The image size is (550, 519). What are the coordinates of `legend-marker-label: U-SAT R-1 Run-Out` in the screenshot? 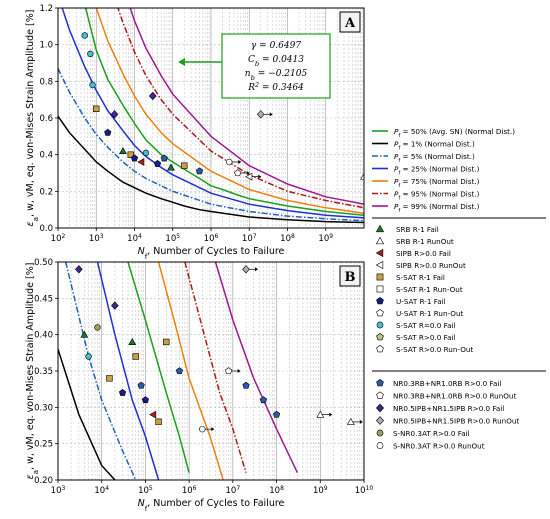 It's located at (430, 313).